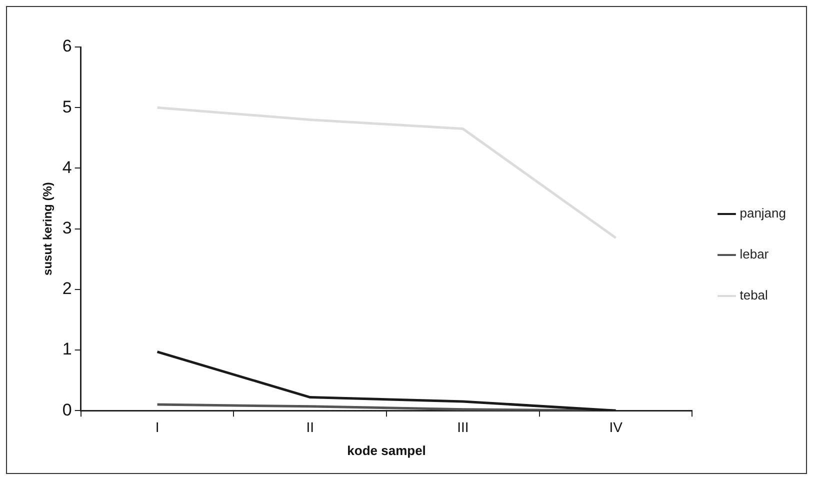 The height and width of the screenshot is (480, 813). What do you see at coordinates (47, 229) in the screenshot?
I see `y-axis-title: susut kering (%)` at bounding box center [47, 229].